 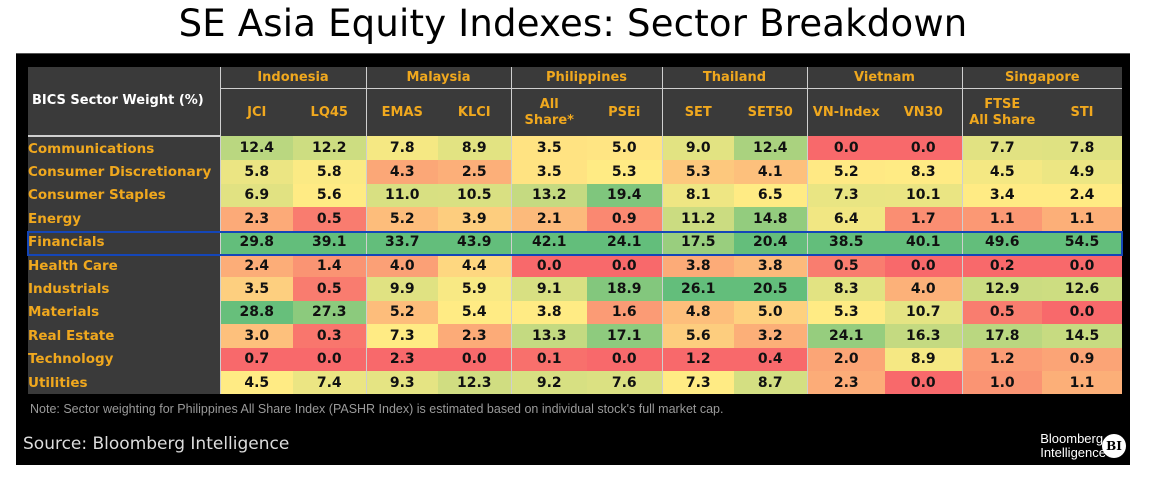 What do you see at coordinates (1041, 78) in the screenshot?
I see `country-header: Singapore` at bounding box center [1041, 78].